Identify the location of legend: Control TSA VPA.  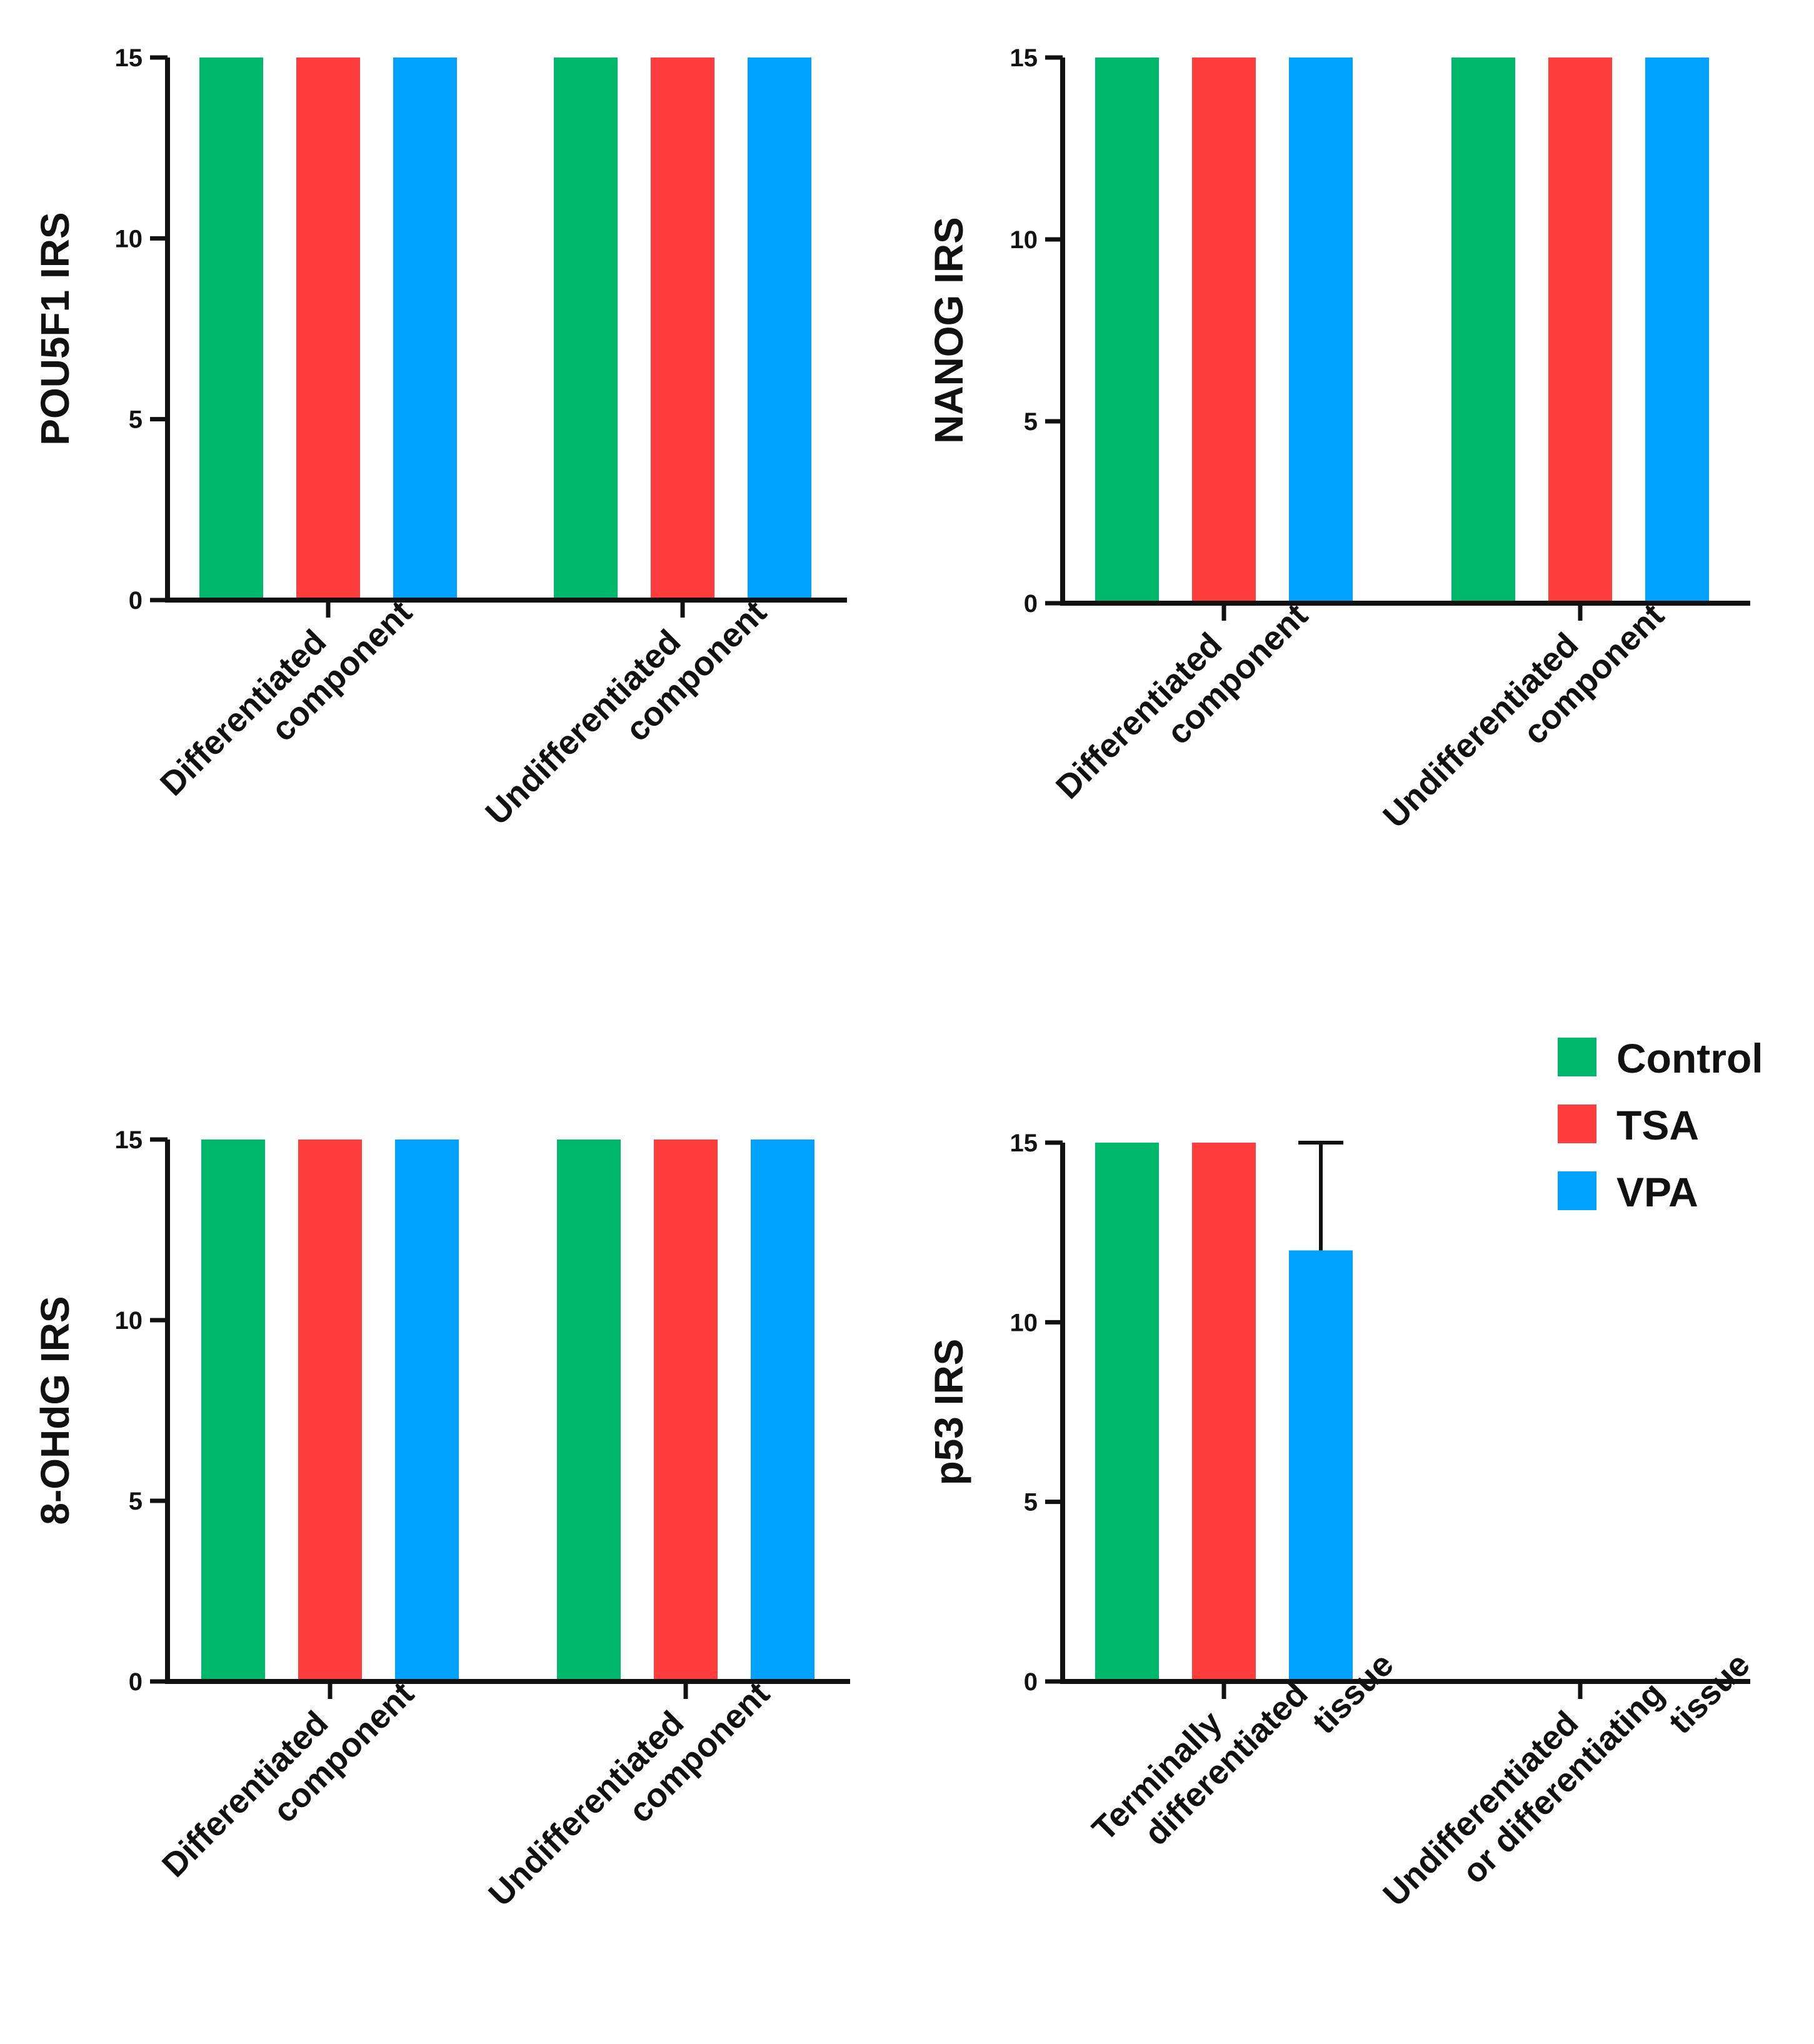
(1660, 1125).